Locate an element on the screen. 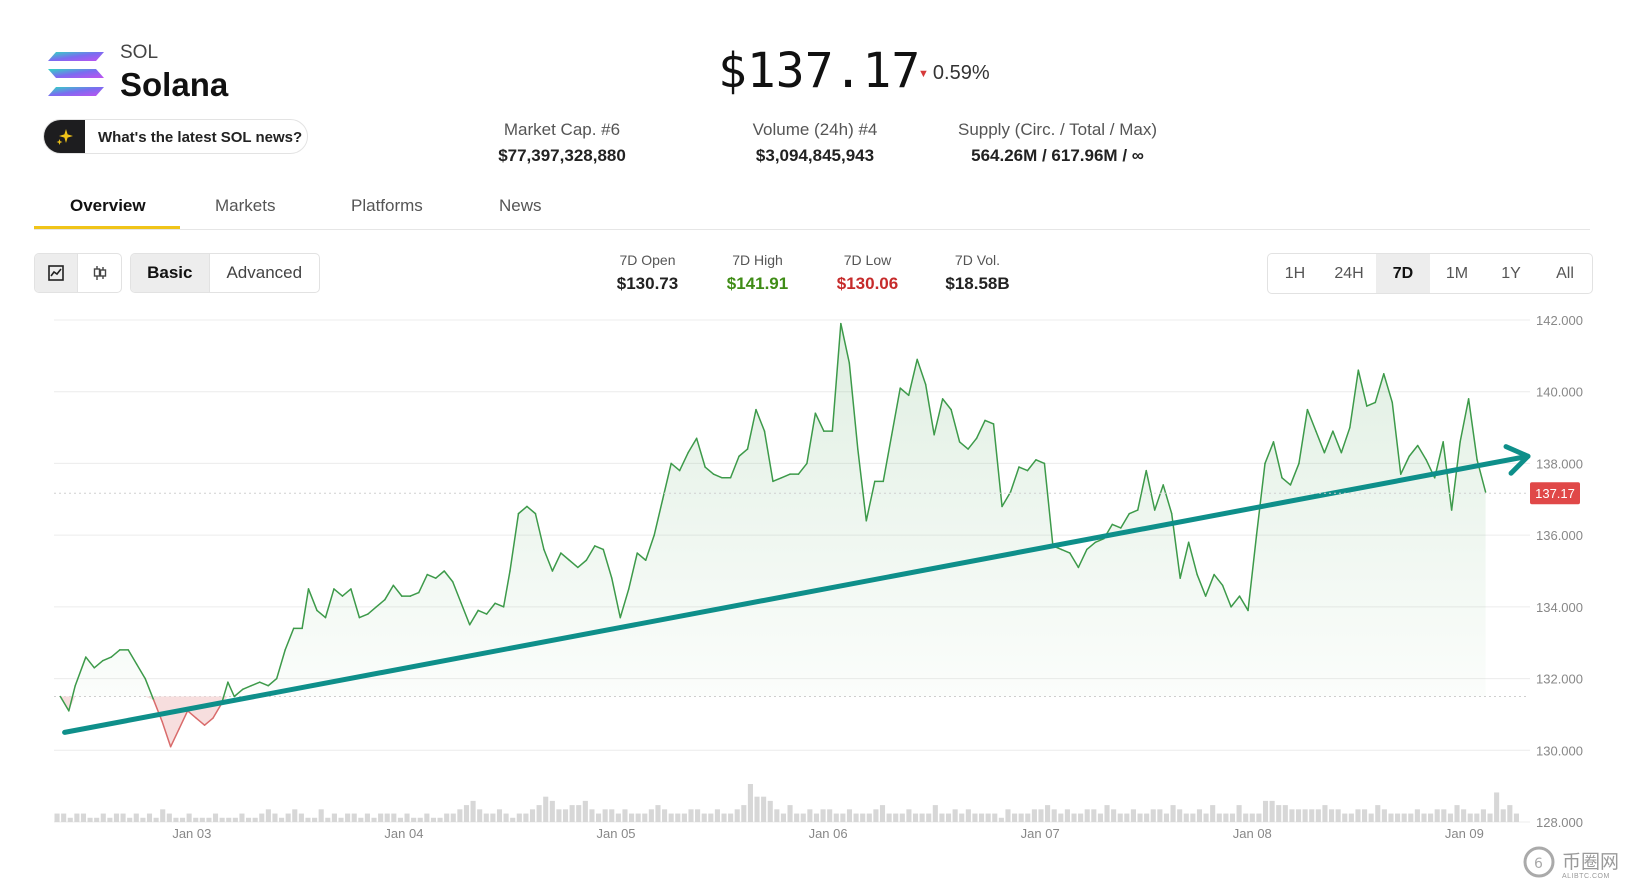 The image size is (1630, 887). watermark: 6 币圈网 ALIBTC.COM is located at coordinates (1572, 865).